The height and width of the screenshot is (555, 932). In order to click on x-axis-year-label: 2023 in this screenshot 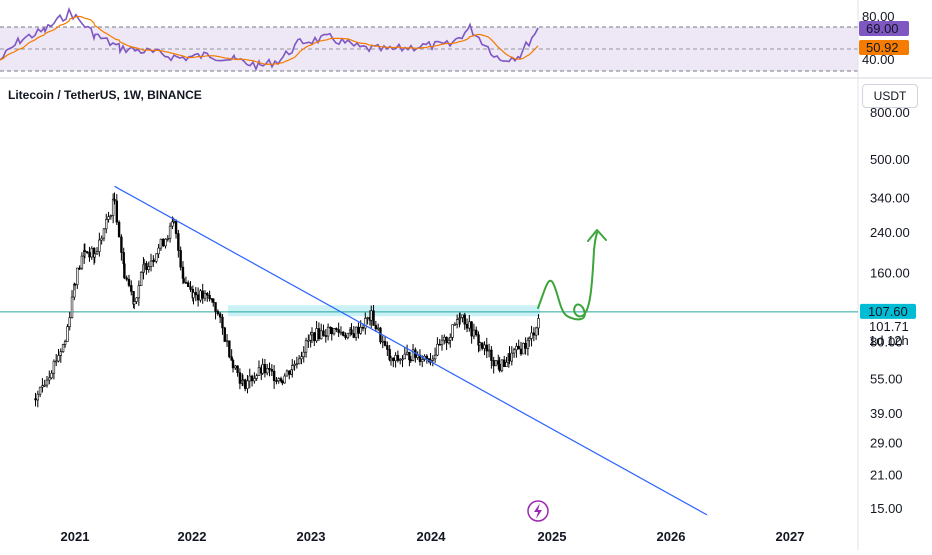, I will do `click(311, 536)`.